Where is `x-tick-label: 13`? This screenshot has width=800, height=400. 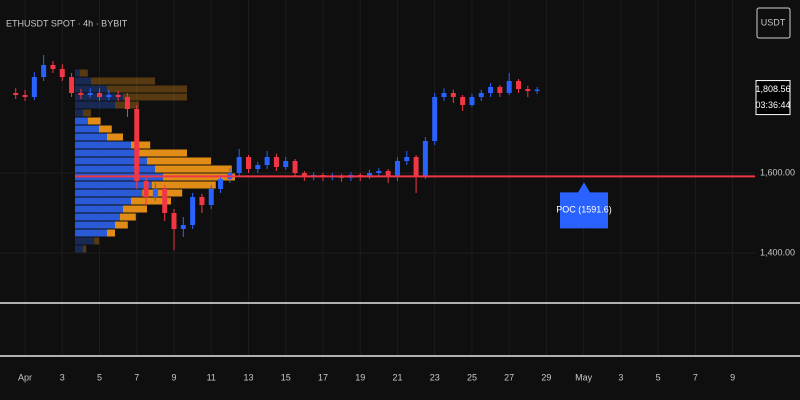 x-tick-label: 13 is located at coordinates (248, 377).